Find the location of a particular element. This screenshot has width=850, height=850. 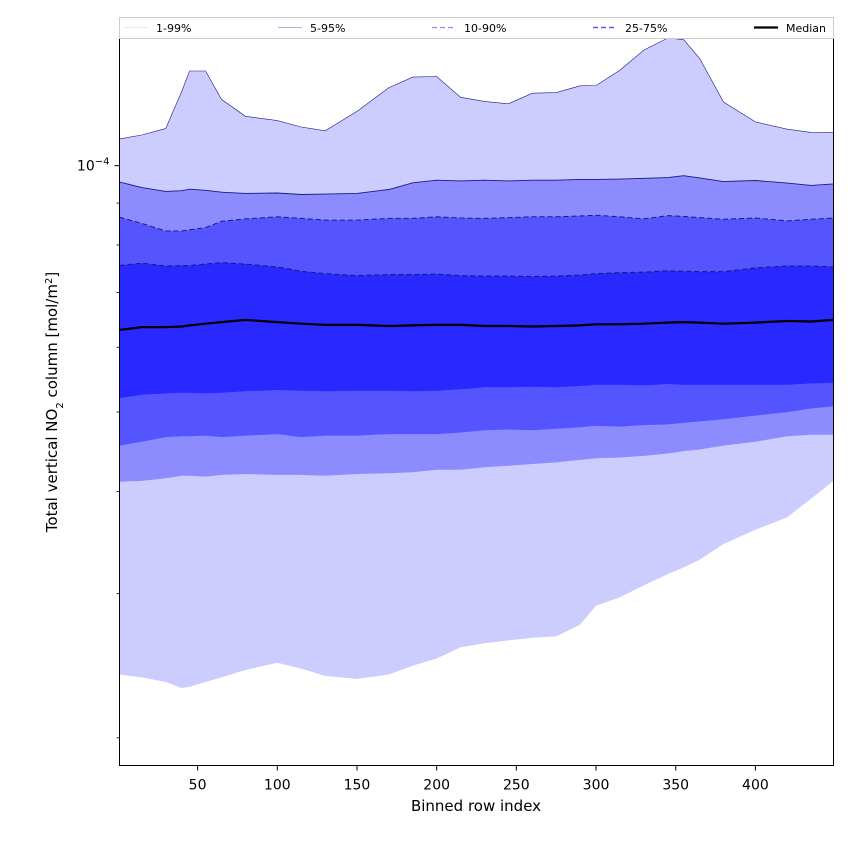

x-tick-label: 400 is located at coordinates (755, 786).